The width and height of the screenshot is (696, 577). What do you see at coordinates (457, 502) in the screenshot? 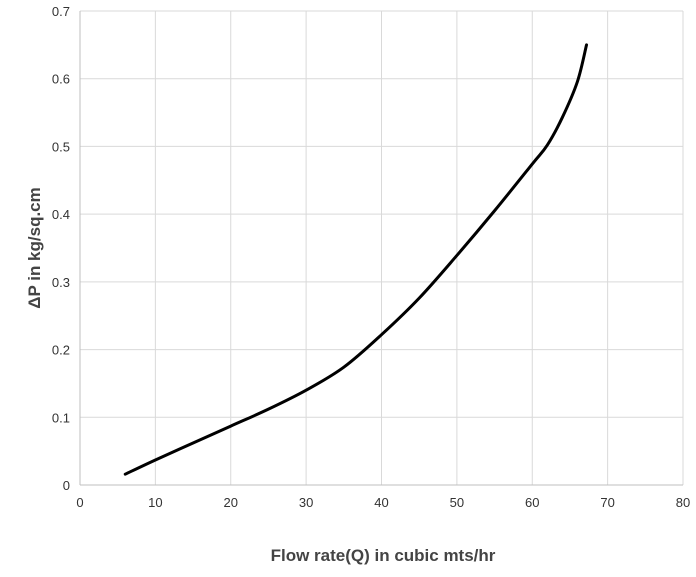
I see `x-tick-label: 50` at bounding box center [457, 502].